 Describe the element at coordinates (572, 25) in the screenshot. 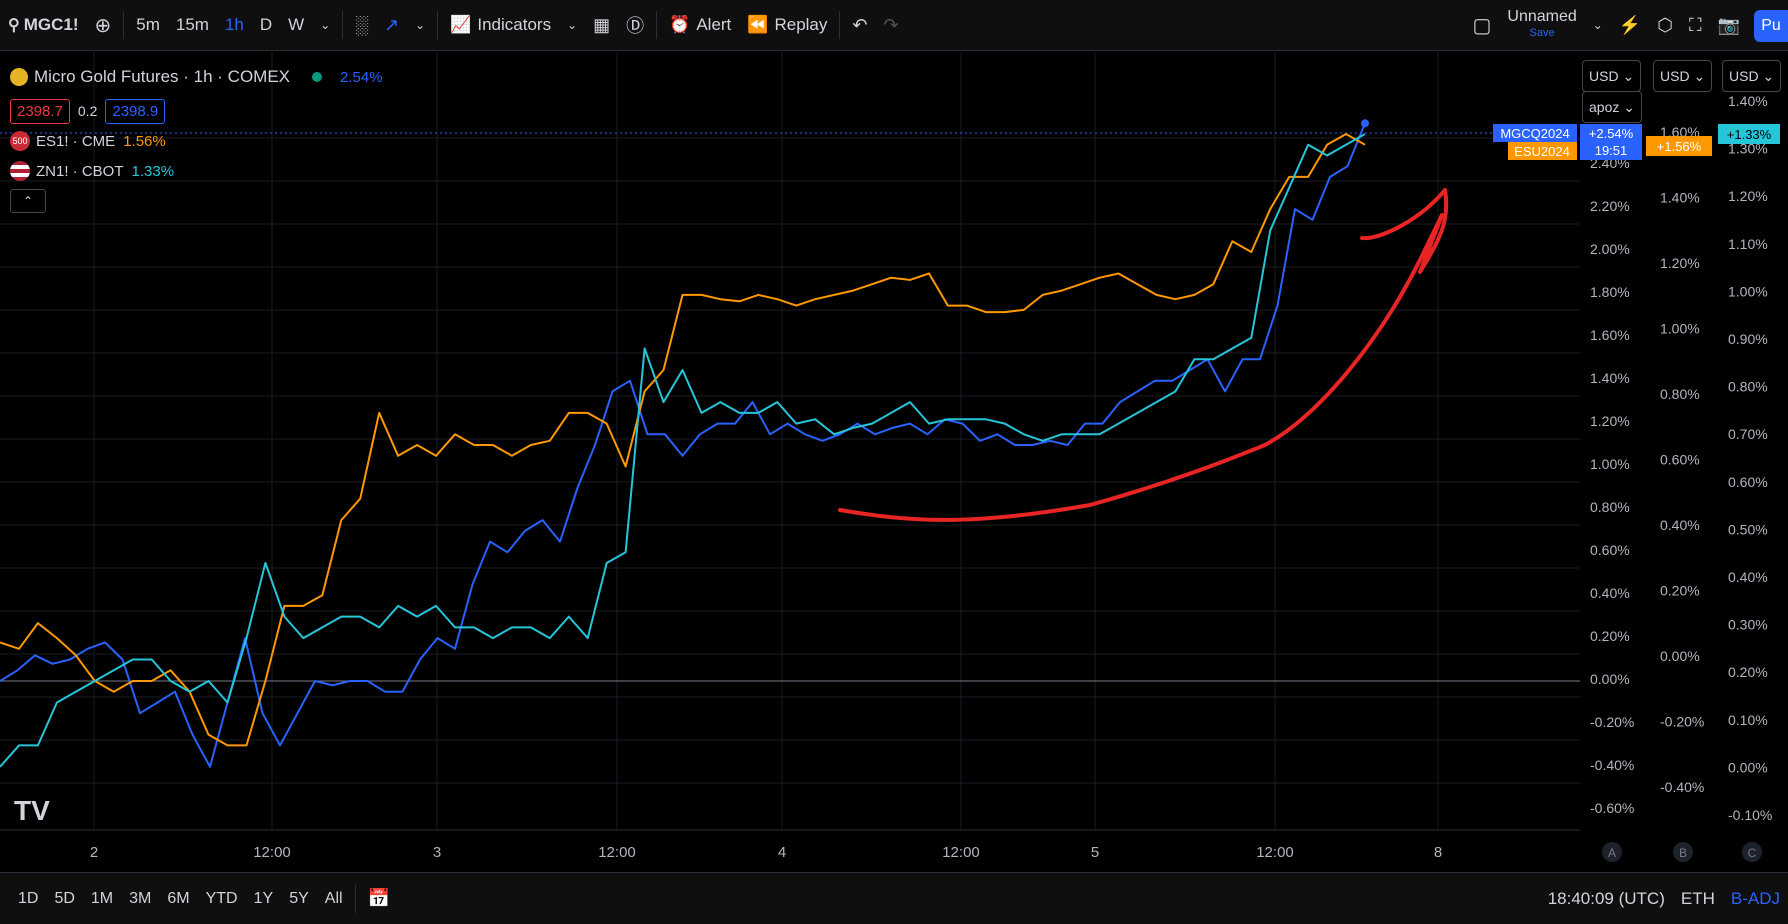

I see `indicators-chevron-icon: ⌄` at that location.